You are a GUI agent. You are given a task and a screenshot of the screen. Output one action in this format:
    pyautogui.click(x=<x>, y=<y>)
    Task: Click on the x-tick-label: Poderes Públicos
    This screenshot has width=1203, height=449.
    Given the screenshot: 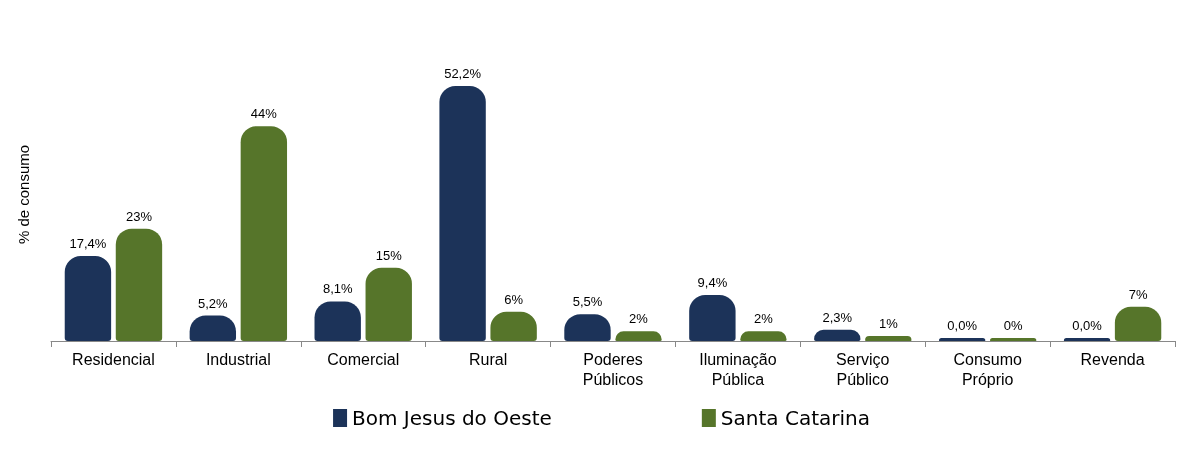 What is the action you would take?
    pyautogui.click(x=613, y=369)
    